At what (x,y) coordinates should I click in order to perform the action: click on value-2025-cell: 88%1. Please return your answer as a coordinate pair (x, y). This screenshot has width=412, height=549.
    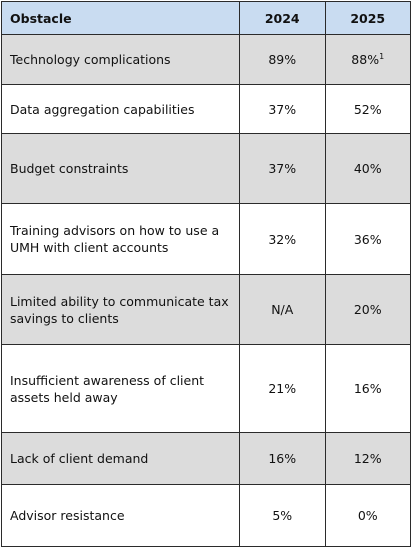
    Looking at the image, I should click on (367, 59).